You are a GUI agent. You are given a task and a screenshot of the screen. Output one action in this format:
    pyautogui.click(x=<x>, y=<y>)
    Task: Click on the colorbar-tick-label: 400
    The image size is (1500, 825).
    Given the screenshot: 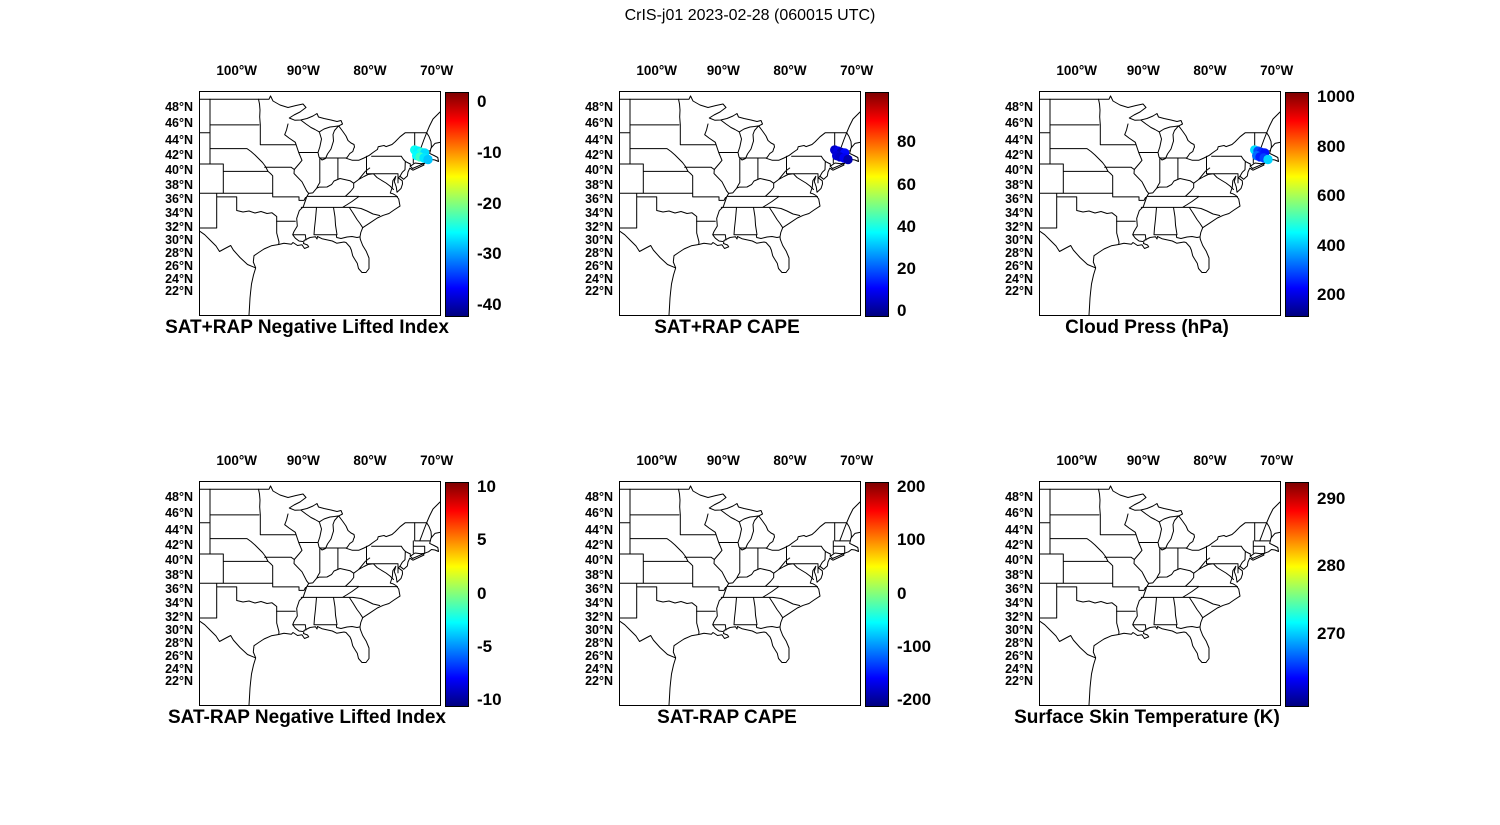 What is the action you would take?
    pyautogui.click(x=1331, y=245)
    